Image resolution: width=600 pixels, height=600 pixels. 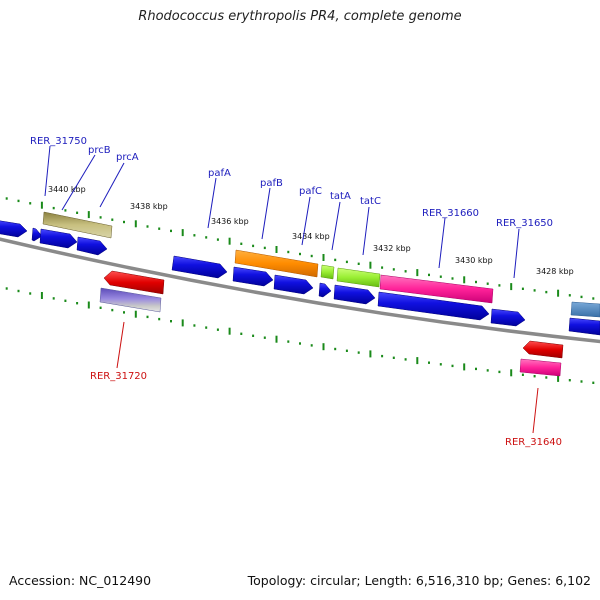 What do you see at coordinates (77, 225) in the screenshot?
I see `gene-prcb` at bounding box center [77, 225].